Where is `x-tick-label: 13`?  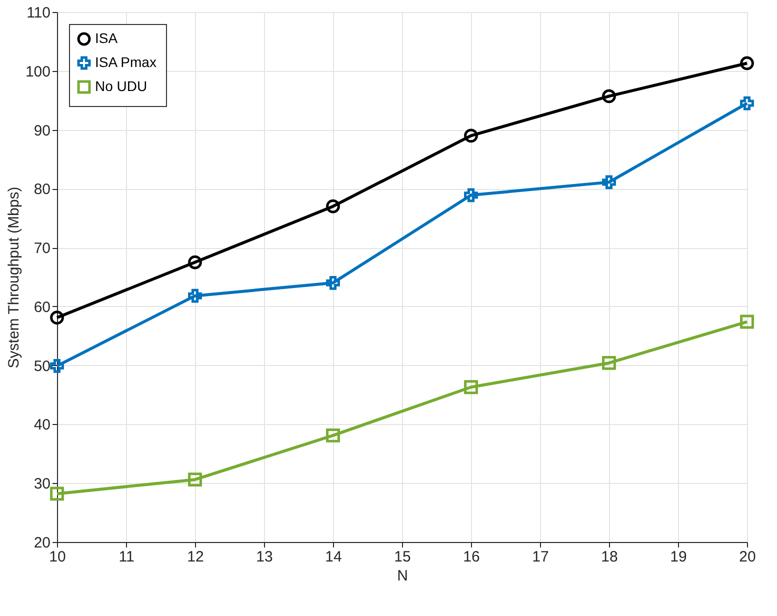
x-tick-label: 13 is located at coordinates (264, 557).